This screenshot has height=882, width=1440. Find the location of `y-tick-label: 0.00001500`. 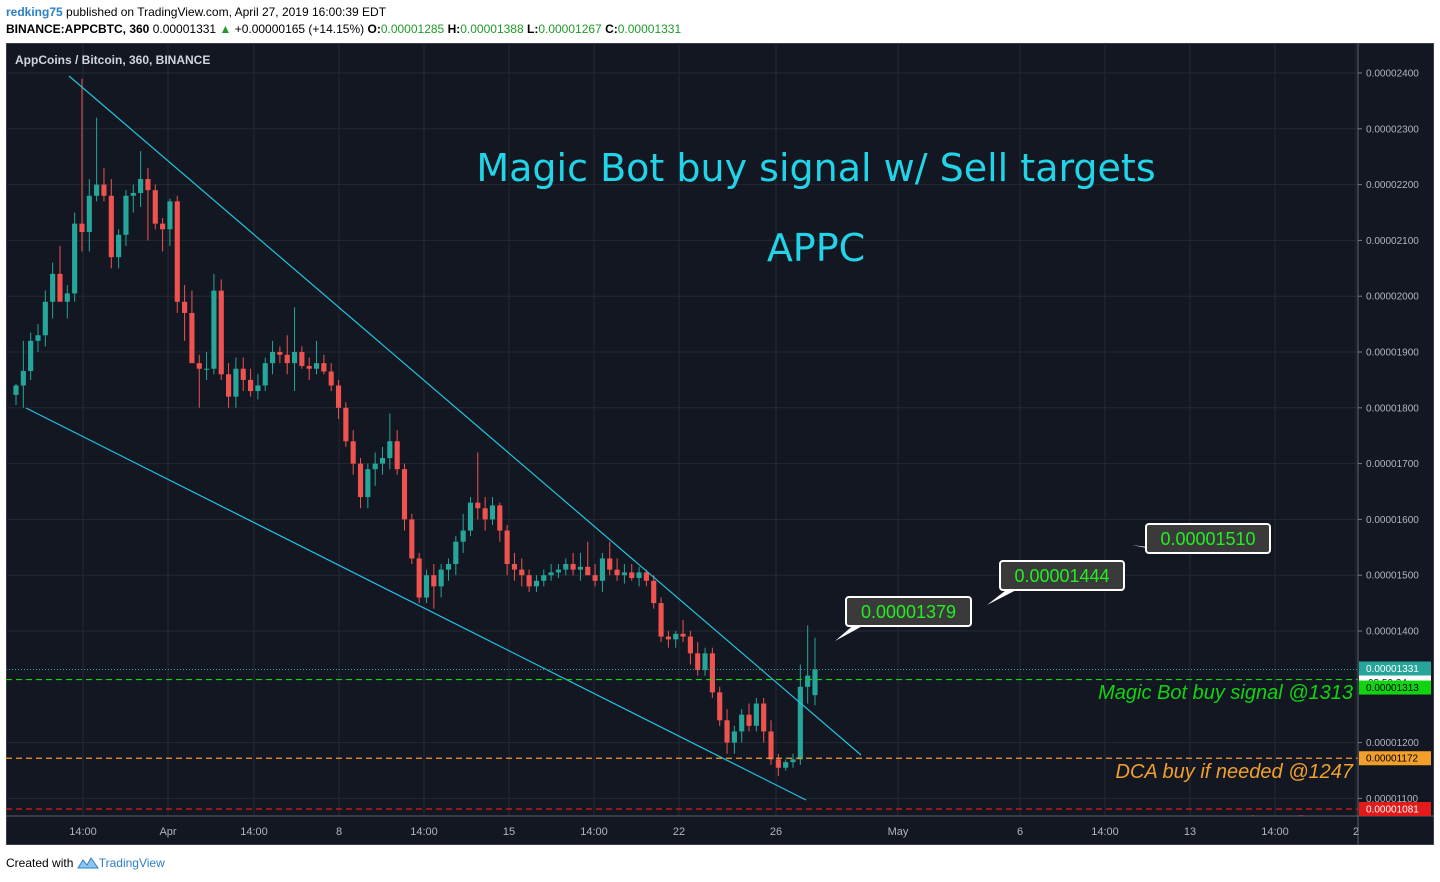

y-tick-label: 0.00001500 is located at coordinates (1392, 576).